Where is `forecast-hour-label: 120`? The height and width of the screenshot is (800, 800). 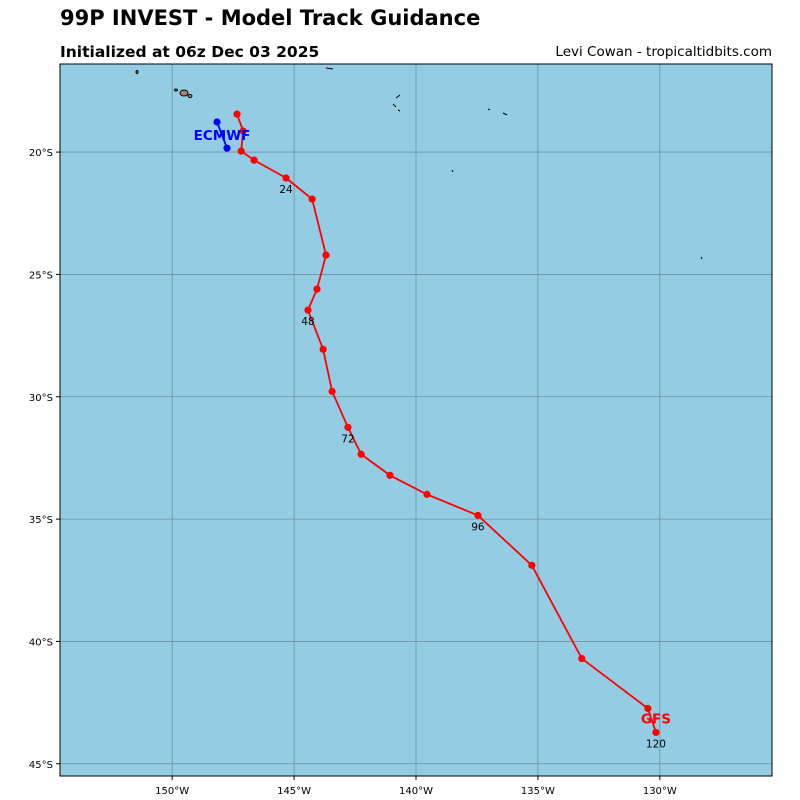
forecast-hour-label: 120 is located at coordinates (656, 744).